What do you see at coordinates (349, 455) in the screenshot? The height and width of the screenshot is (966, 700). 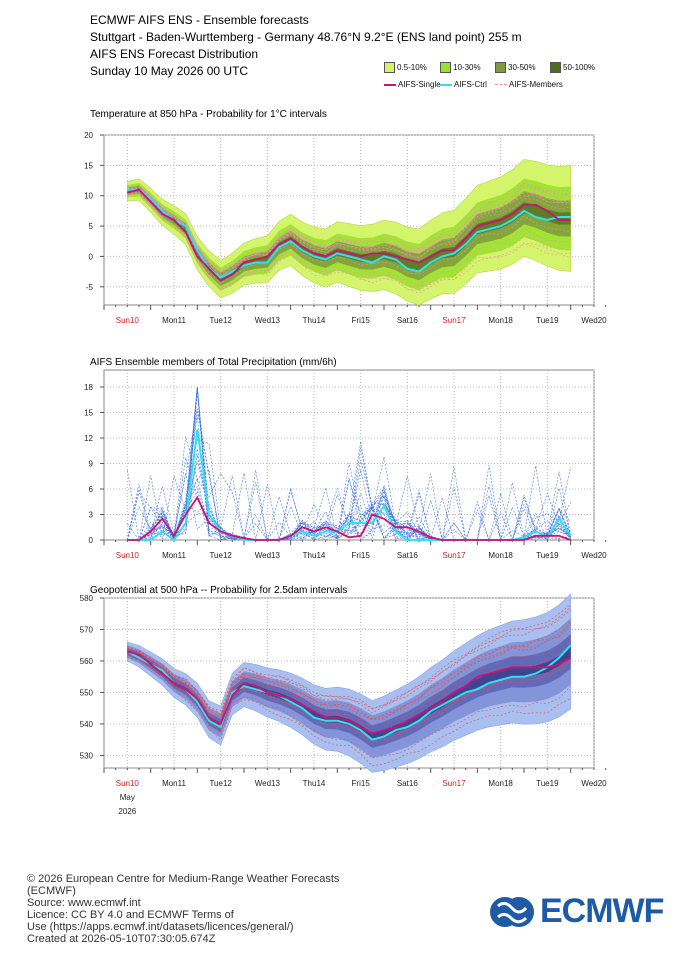 I see `plot-frame` at bounding box center [349, 455].